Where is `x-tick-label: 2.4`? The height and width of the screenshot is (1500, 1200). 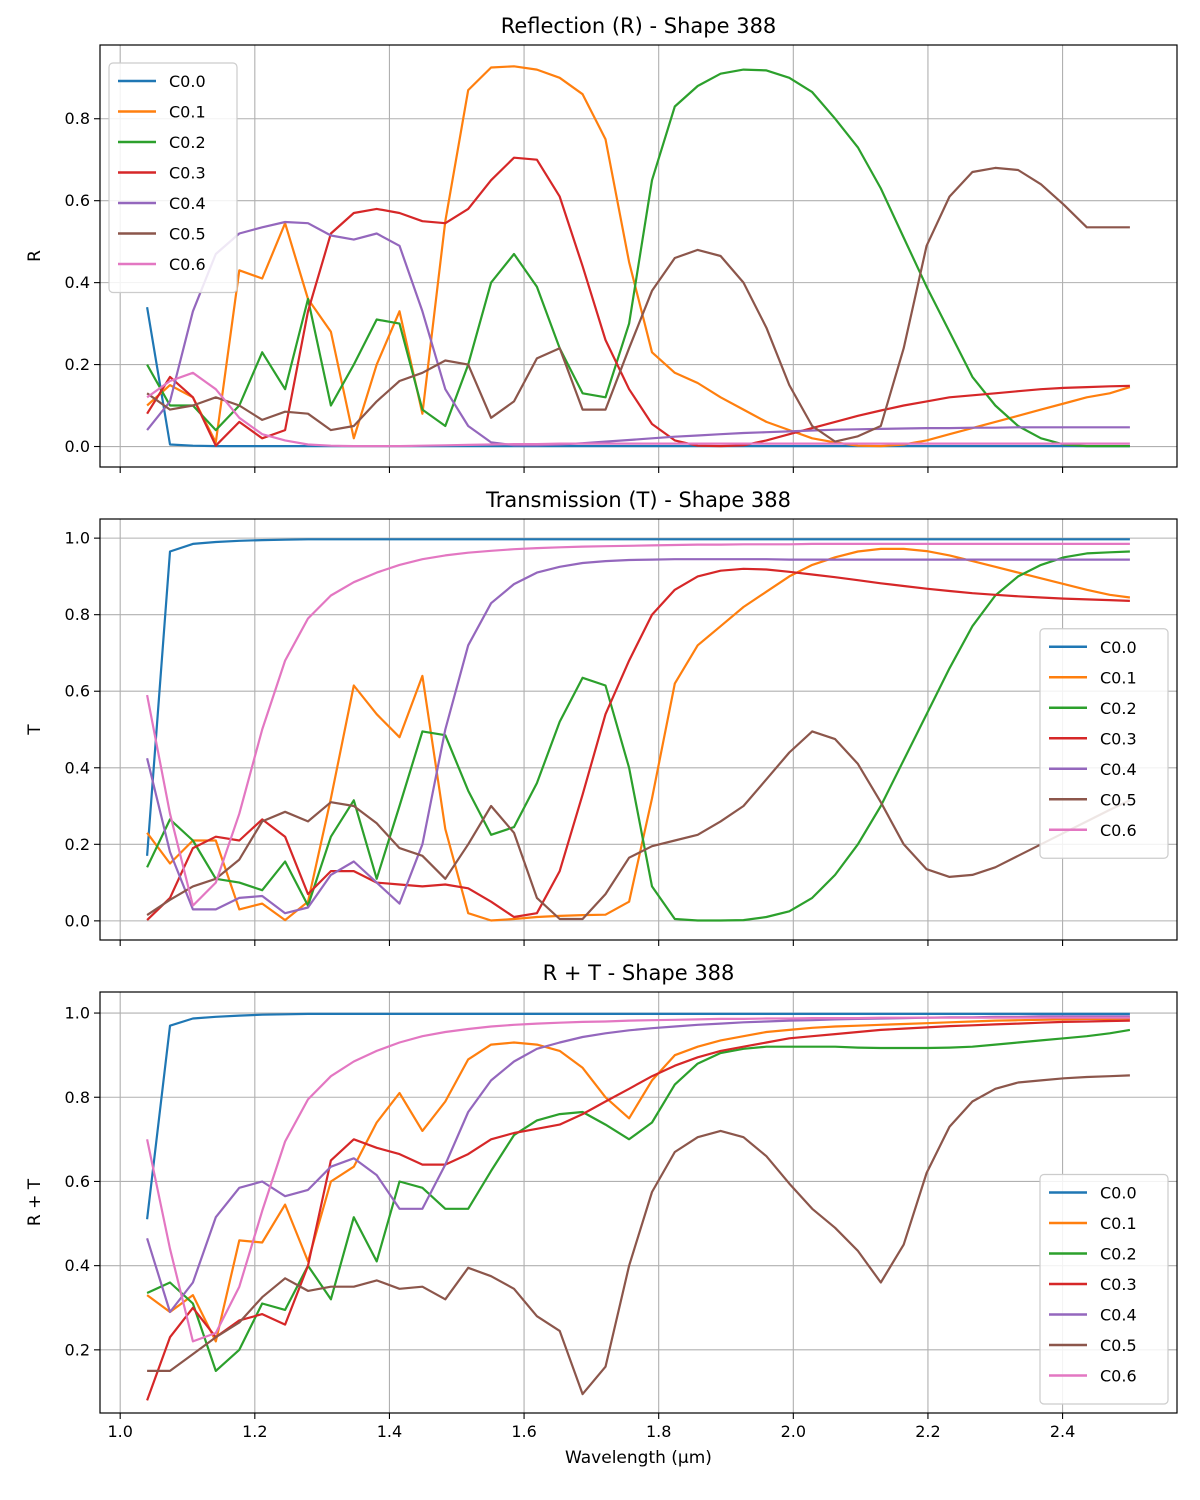 x-tick-label: 2.4 is located at coordinates (1062, 1431).